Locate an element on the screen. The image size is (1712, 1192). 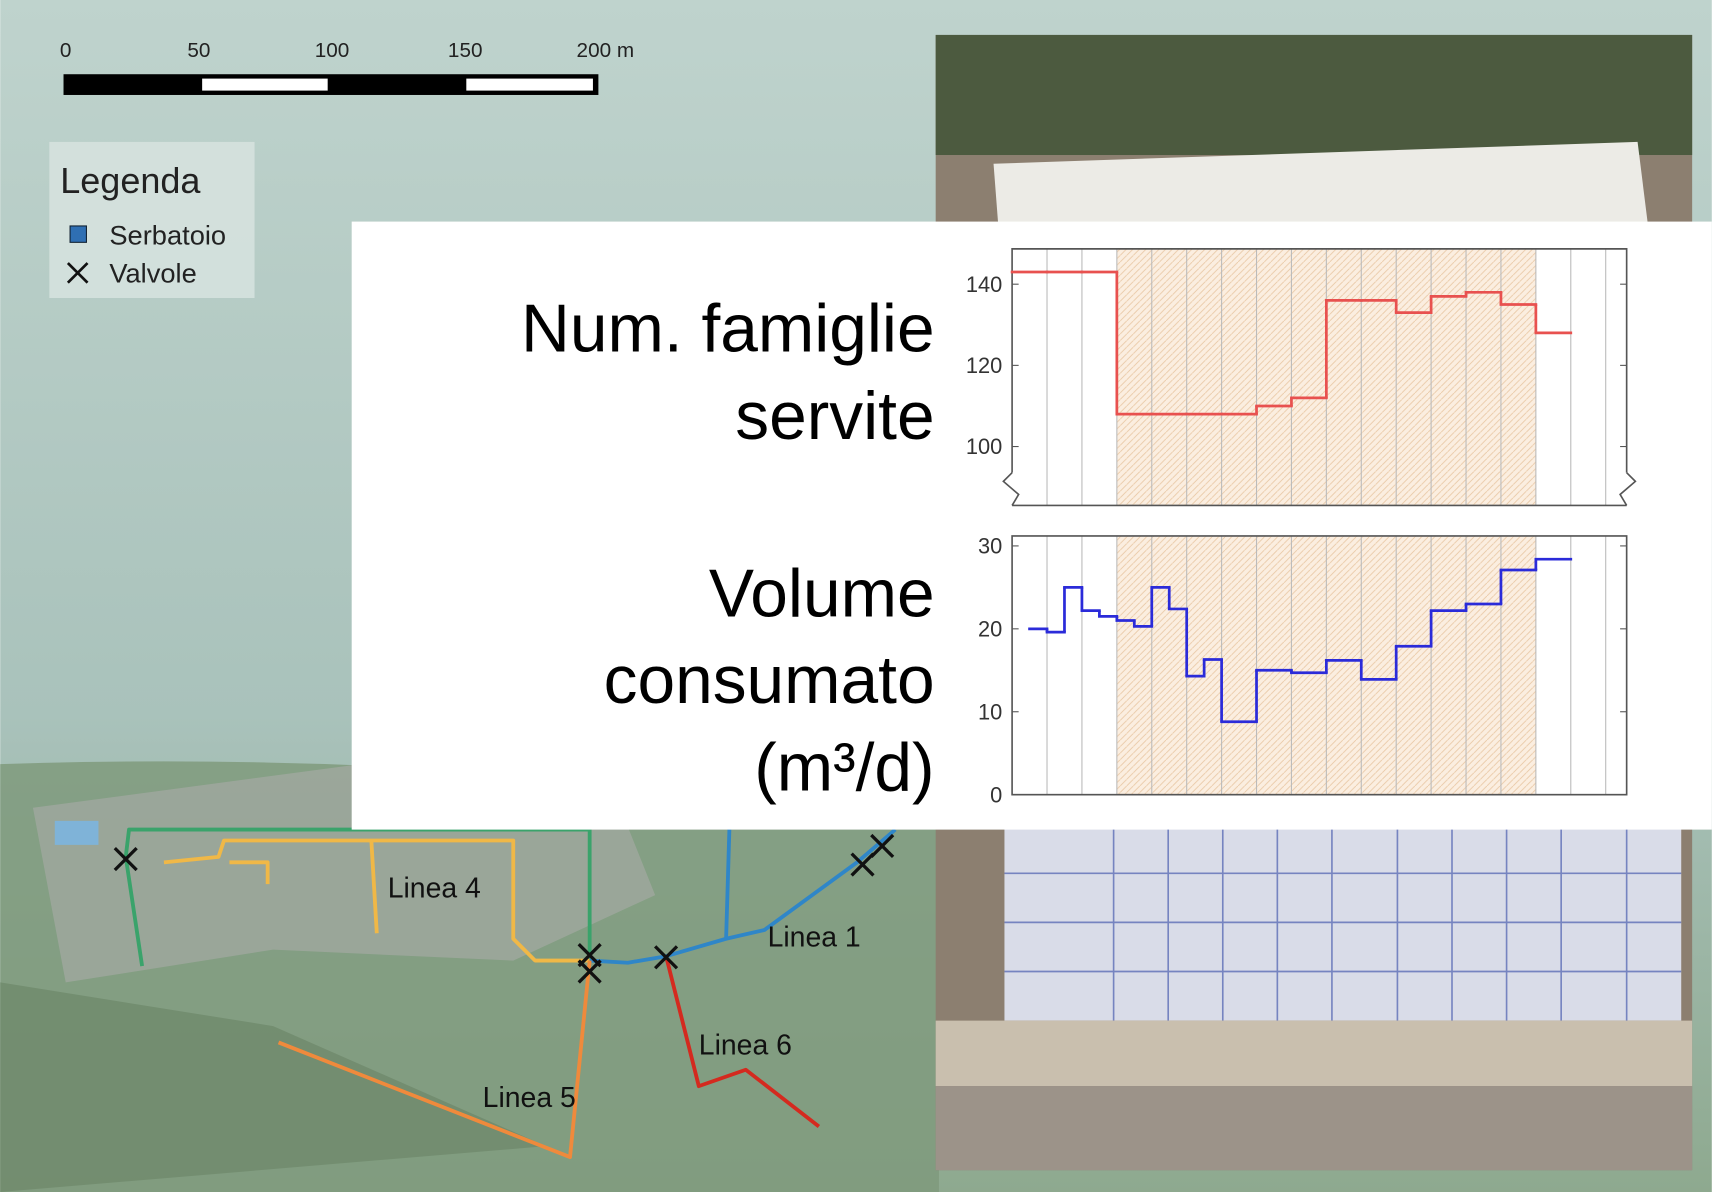
scale-label: 200 m is located at coordinates (606, 50).